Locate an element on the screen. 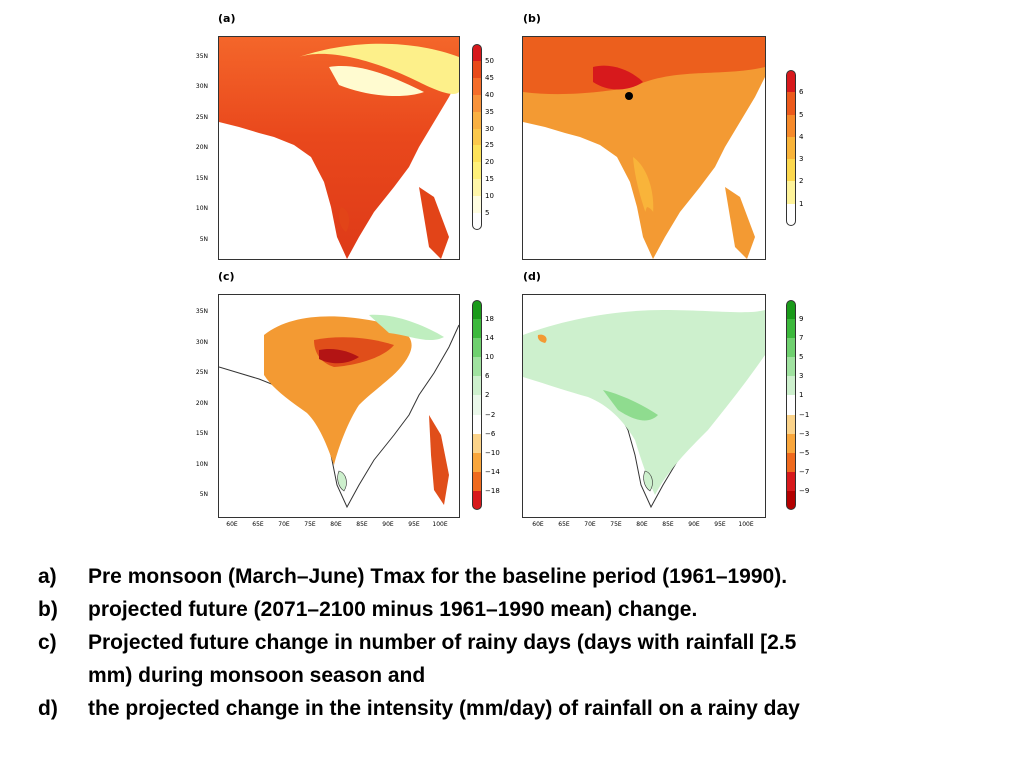  map-area-a is located at coordinates (339, 148).